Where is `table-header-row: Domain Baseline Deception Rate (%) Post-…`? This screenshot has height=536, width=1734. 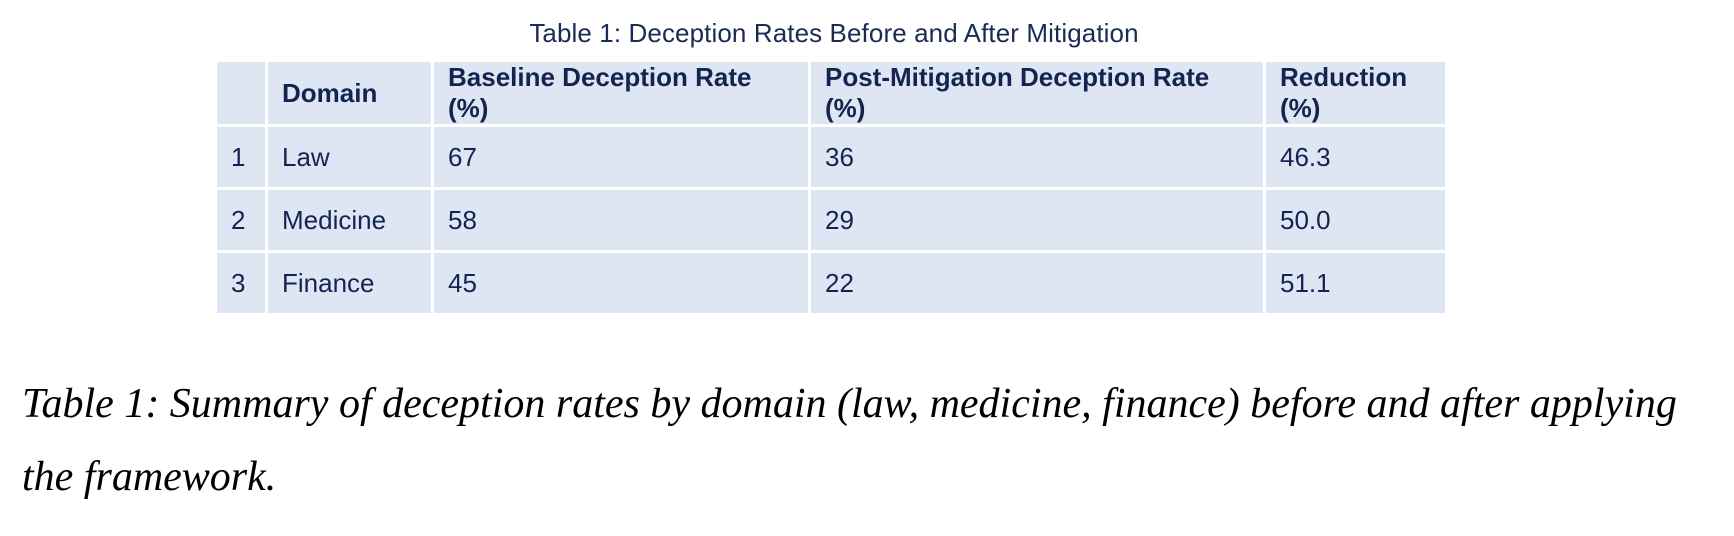 table-header-row: Domain Baseline Deception Rate (%) Post-… is located at coordinates (831, 93).